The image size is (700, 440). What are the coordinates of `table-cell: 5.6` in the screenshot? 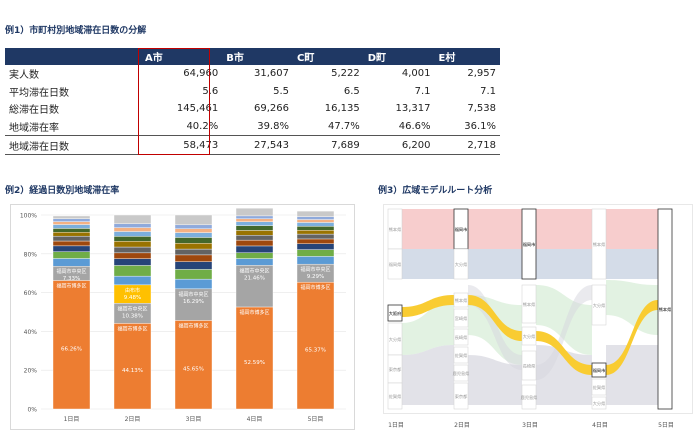 It's located at (210, 91).